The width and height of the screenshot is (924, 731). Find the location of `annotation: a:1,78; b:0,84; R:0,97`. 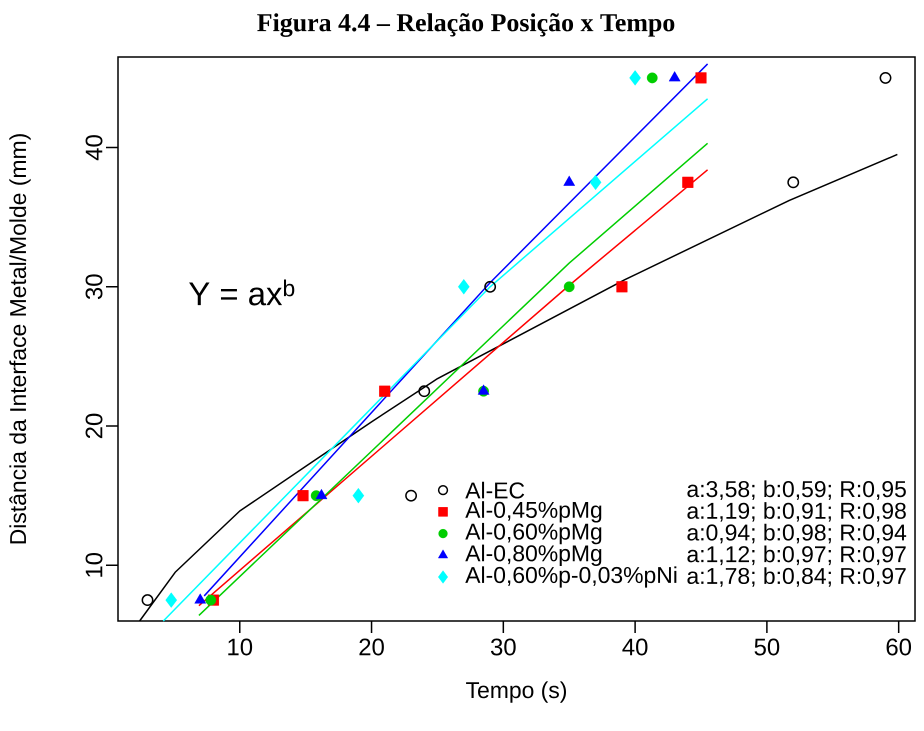

annotation: a:1,78; b:0,84; R:0,97 is located at coordinates (796, 577).